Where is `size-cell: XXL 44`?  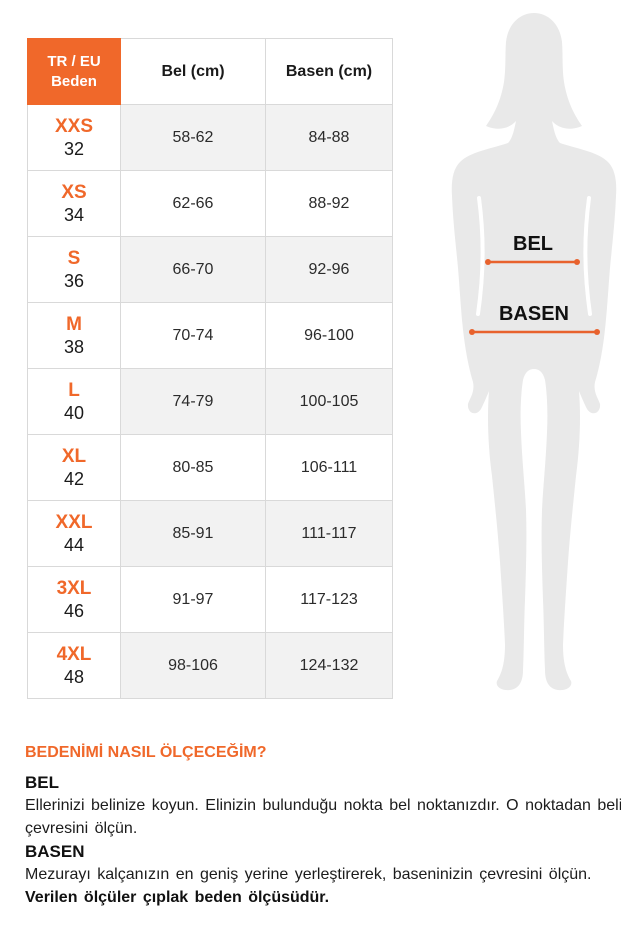 size-cell: XXL 44 is located at coordinates (74, 533).